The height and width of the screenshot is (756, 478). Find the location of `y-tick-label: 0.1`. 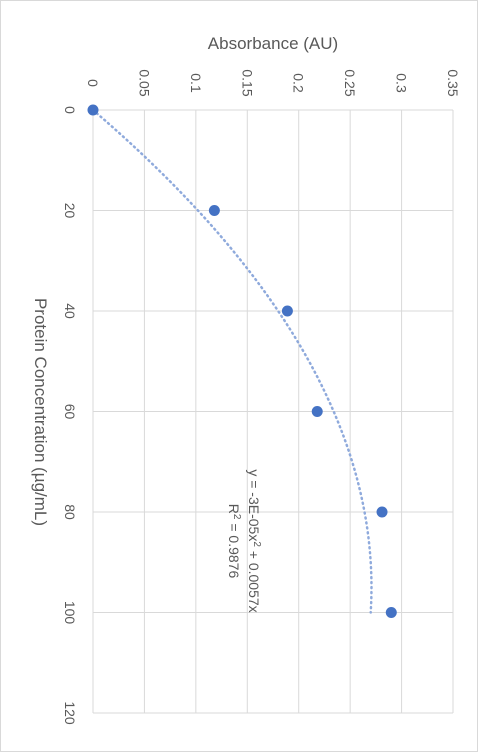

y-tick-label: 0.1 is located at coordinates (196, 83).